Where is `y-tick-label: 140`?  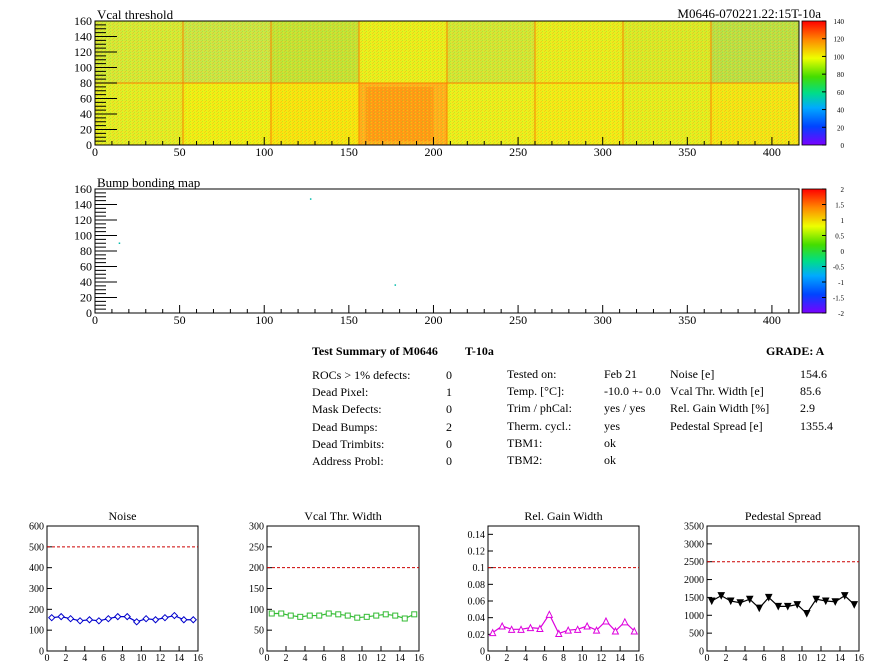 y-tick-label: 140 is located at coordinates (83, 205).